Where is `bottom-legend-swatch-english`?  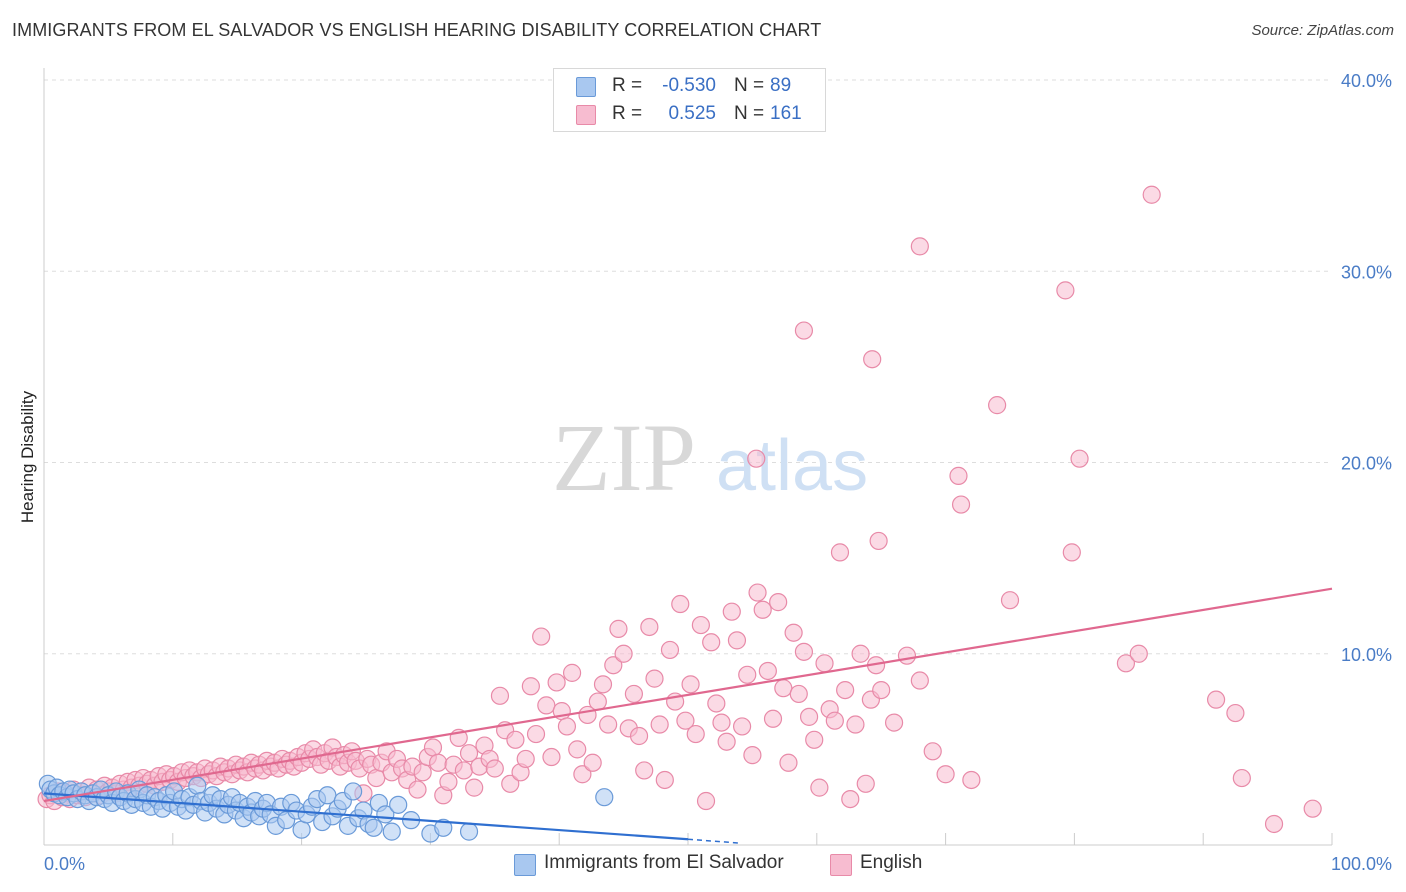 bottom-legend-swatch-english is located at coordinates (841, 865).